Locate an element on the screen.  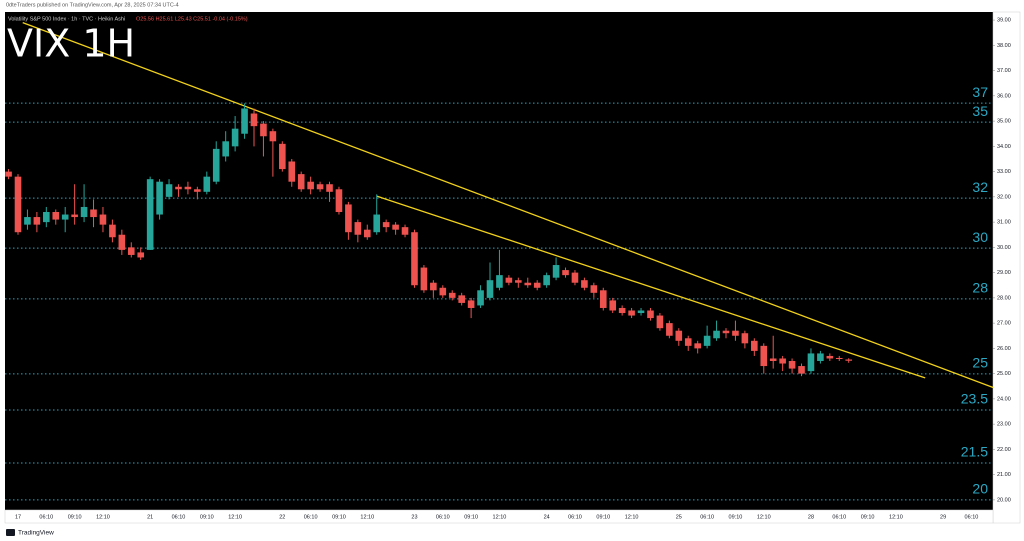
y-tick-label: 38.00 is located at coordinates (1004, 46).